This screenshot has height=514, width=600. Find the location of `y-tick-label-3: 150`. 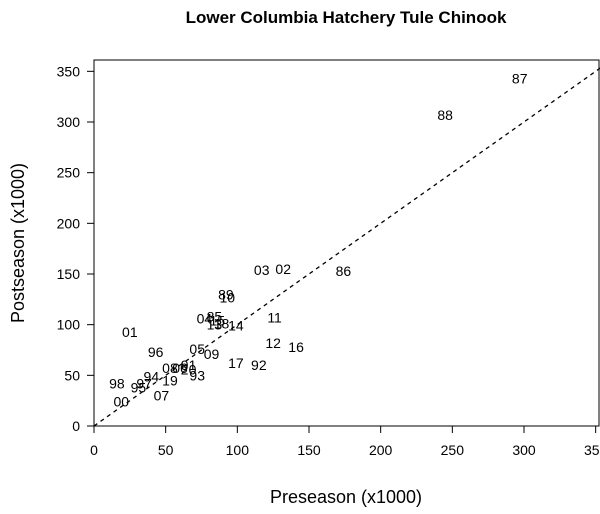

y-tick-label-3: 150 is located at coordinates (69, 274).